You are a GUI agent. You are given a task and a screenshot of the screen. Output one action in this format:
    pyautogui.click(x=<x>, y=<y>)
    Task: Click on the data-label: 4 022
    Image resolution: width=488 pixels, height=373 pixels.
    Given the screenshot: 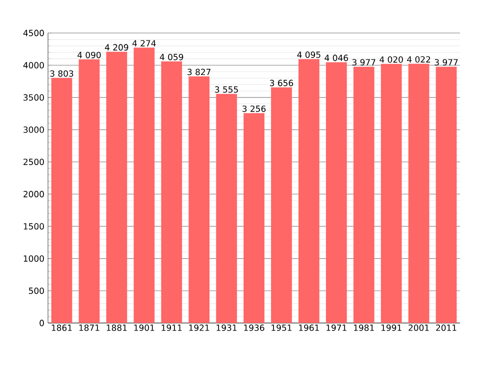 What is the action you would take?
    pyautogui.click(x=418, y=59)
    